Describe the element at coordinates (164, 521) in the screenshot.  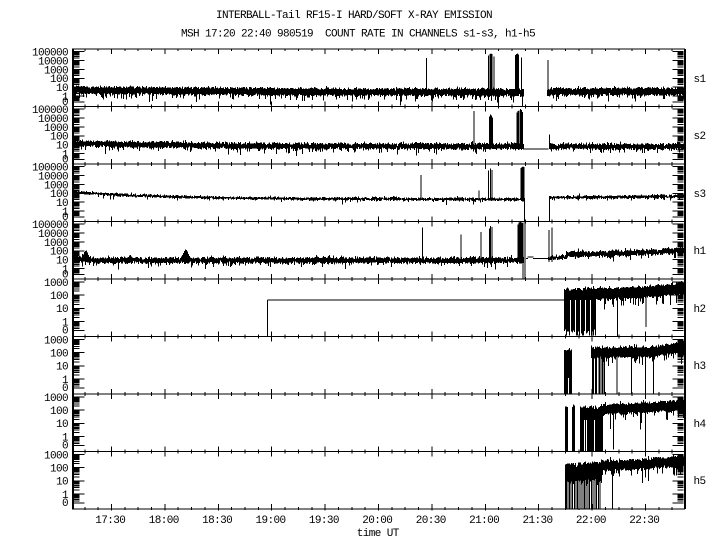
I see `svg-text: 18:00` at that location.